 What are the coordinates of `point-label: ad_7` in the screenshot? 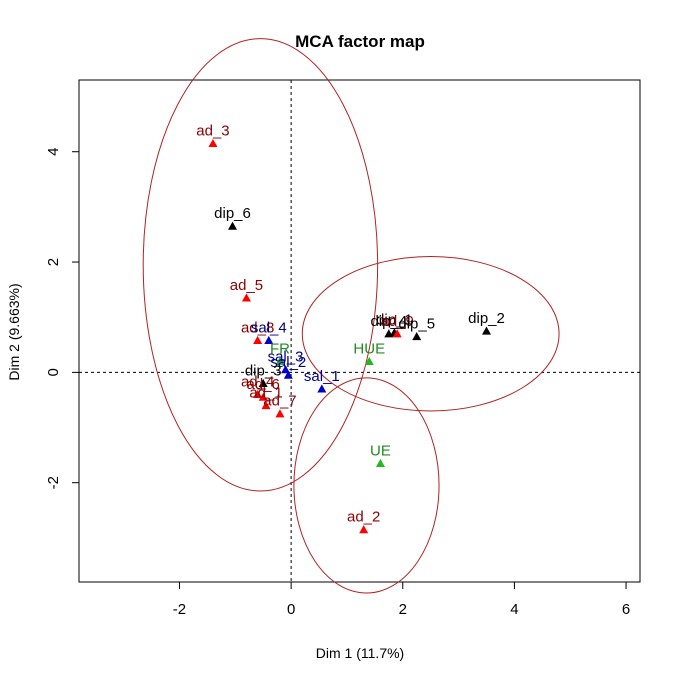 It's located at (279, 401).